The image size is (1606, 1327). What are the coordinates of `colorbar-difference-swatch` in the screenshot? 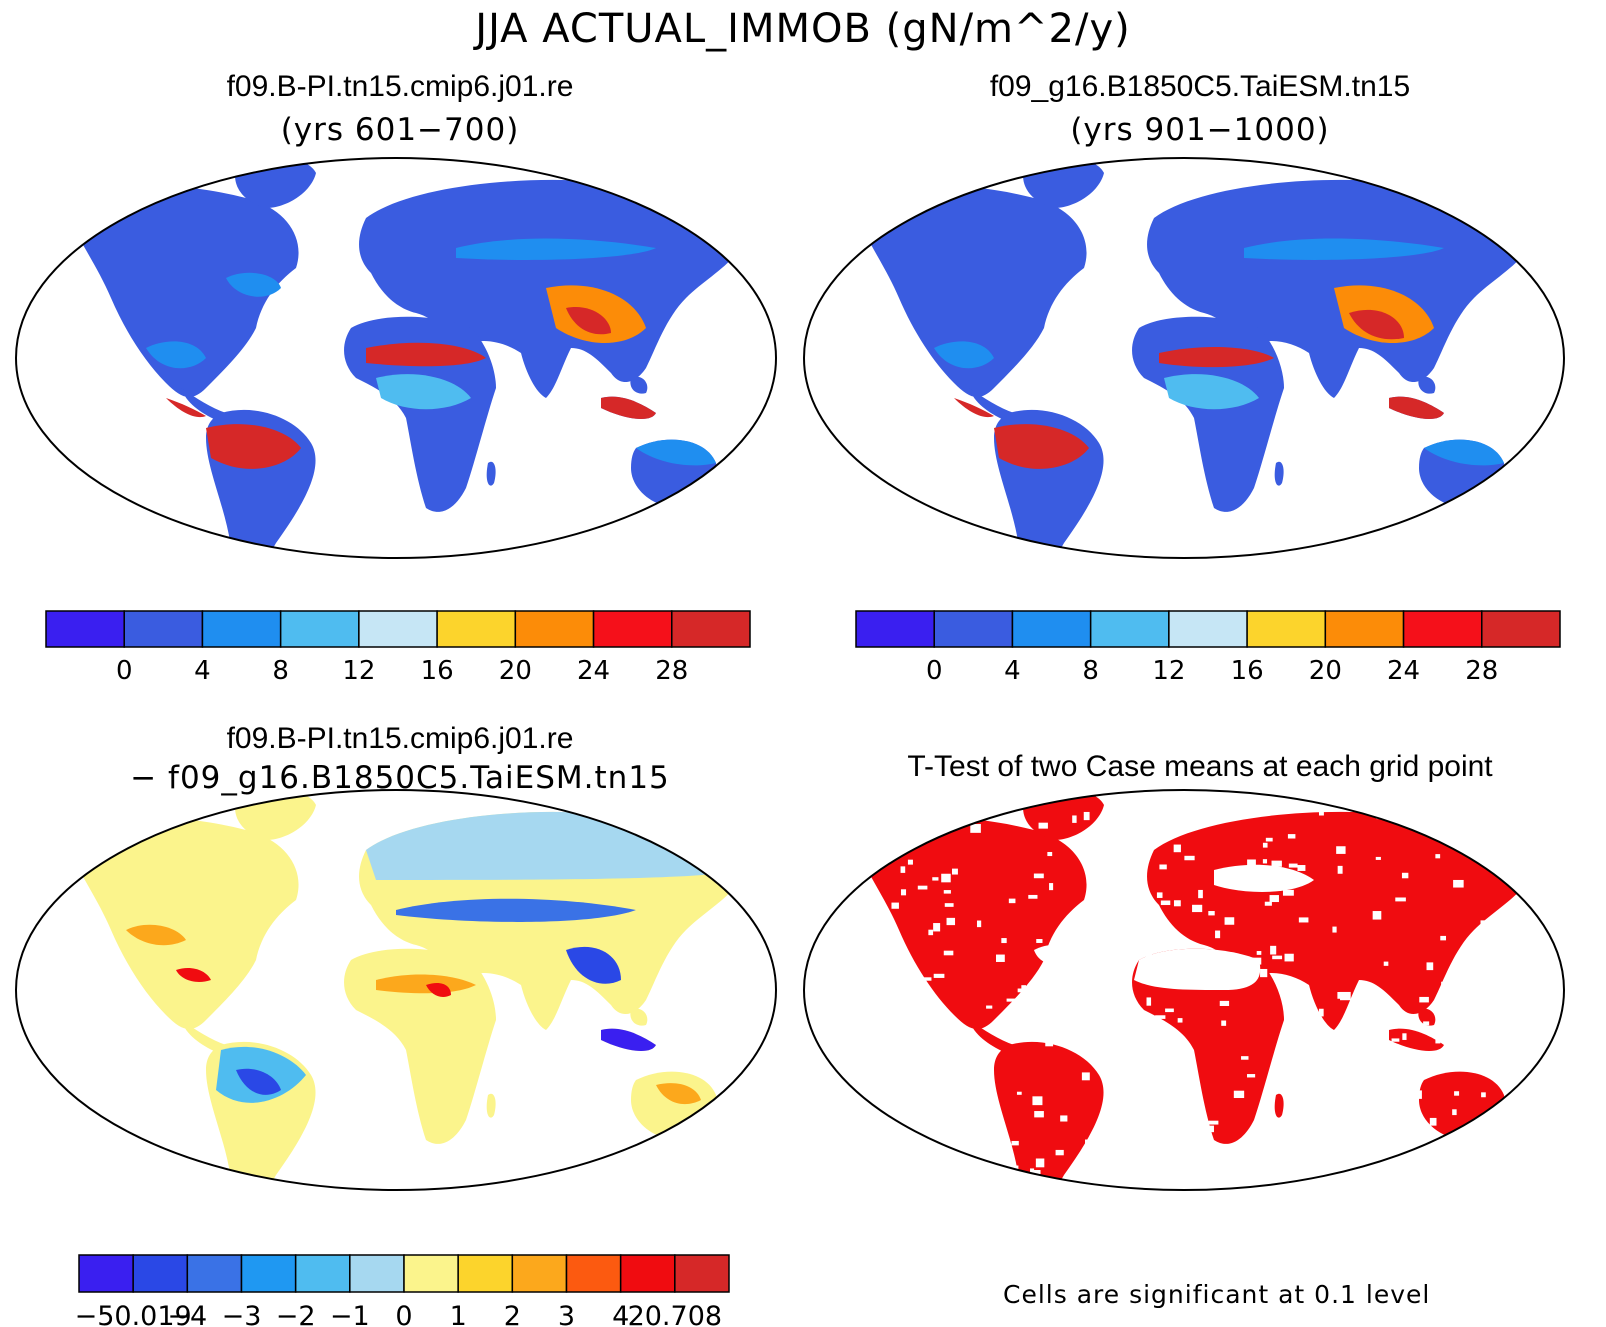 It's located at (647, 1273).